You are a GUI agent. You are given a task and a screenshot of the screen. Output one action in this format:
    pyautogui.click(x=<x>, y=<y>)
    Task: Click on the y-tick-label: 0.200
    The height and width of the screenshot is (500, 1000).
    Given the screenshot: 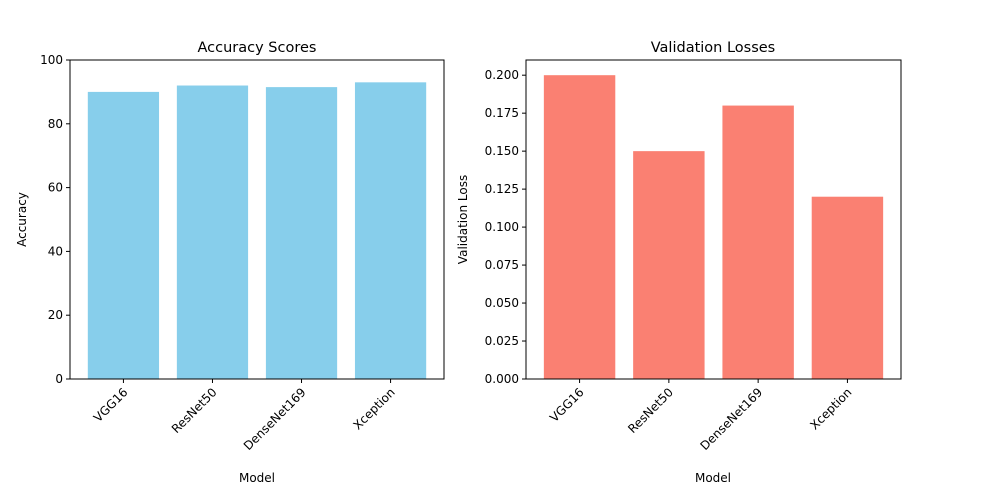 What is the action you would take?
    pyautogui.click(x=502, y=75)
    